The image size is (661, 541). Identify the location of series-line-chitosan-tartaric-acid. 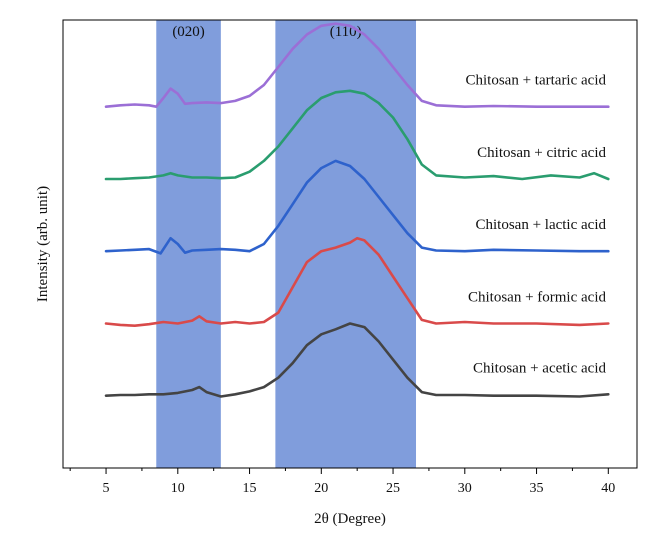
(357, 65).